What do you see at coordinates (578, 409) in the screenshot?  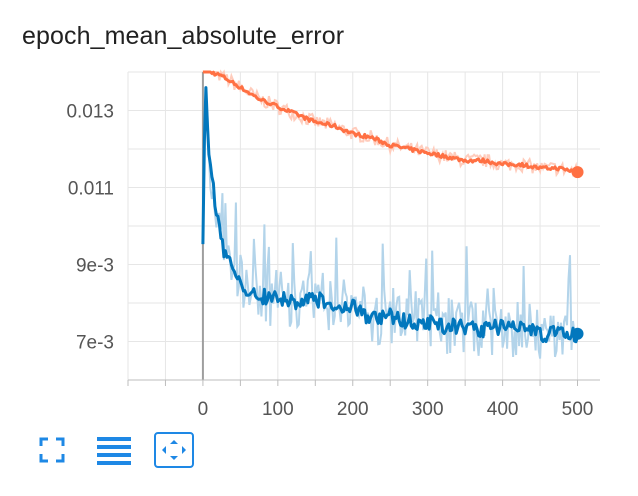 I see `x-tick-label: 500` at bounding box center [578, 409].